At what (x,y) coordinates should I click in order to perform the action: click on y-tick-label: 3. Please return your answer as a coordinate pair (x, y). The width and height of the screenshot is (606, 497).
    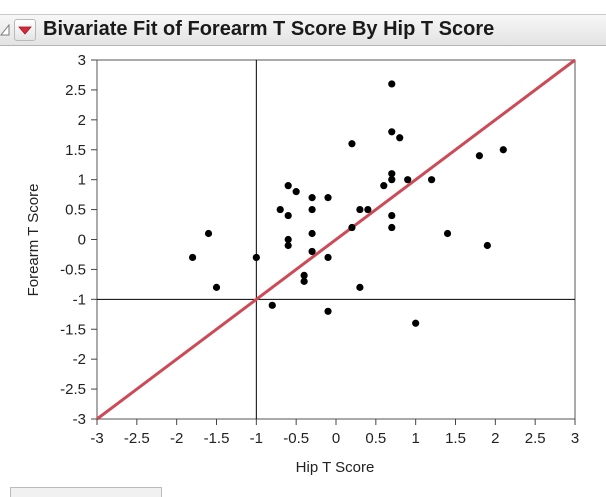
    Looking at the image, I should click on (82, 60).